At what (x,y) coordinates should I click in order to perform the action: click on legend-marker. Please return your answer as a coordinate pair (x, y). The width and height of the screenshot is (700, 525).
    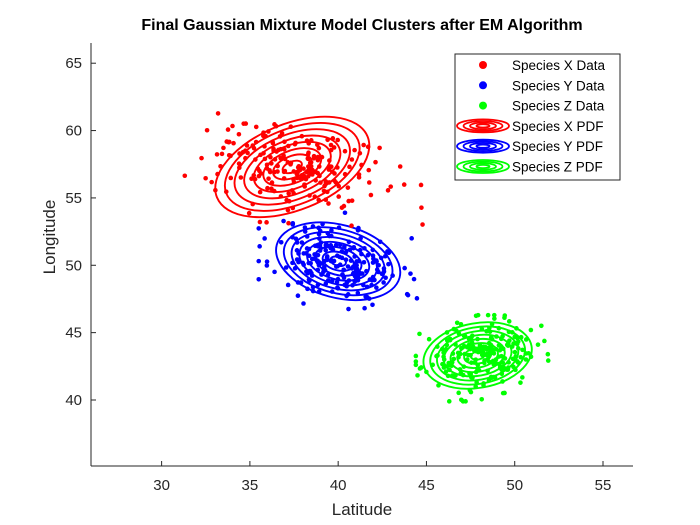
    Looking at the image, I should click on (483, 105).